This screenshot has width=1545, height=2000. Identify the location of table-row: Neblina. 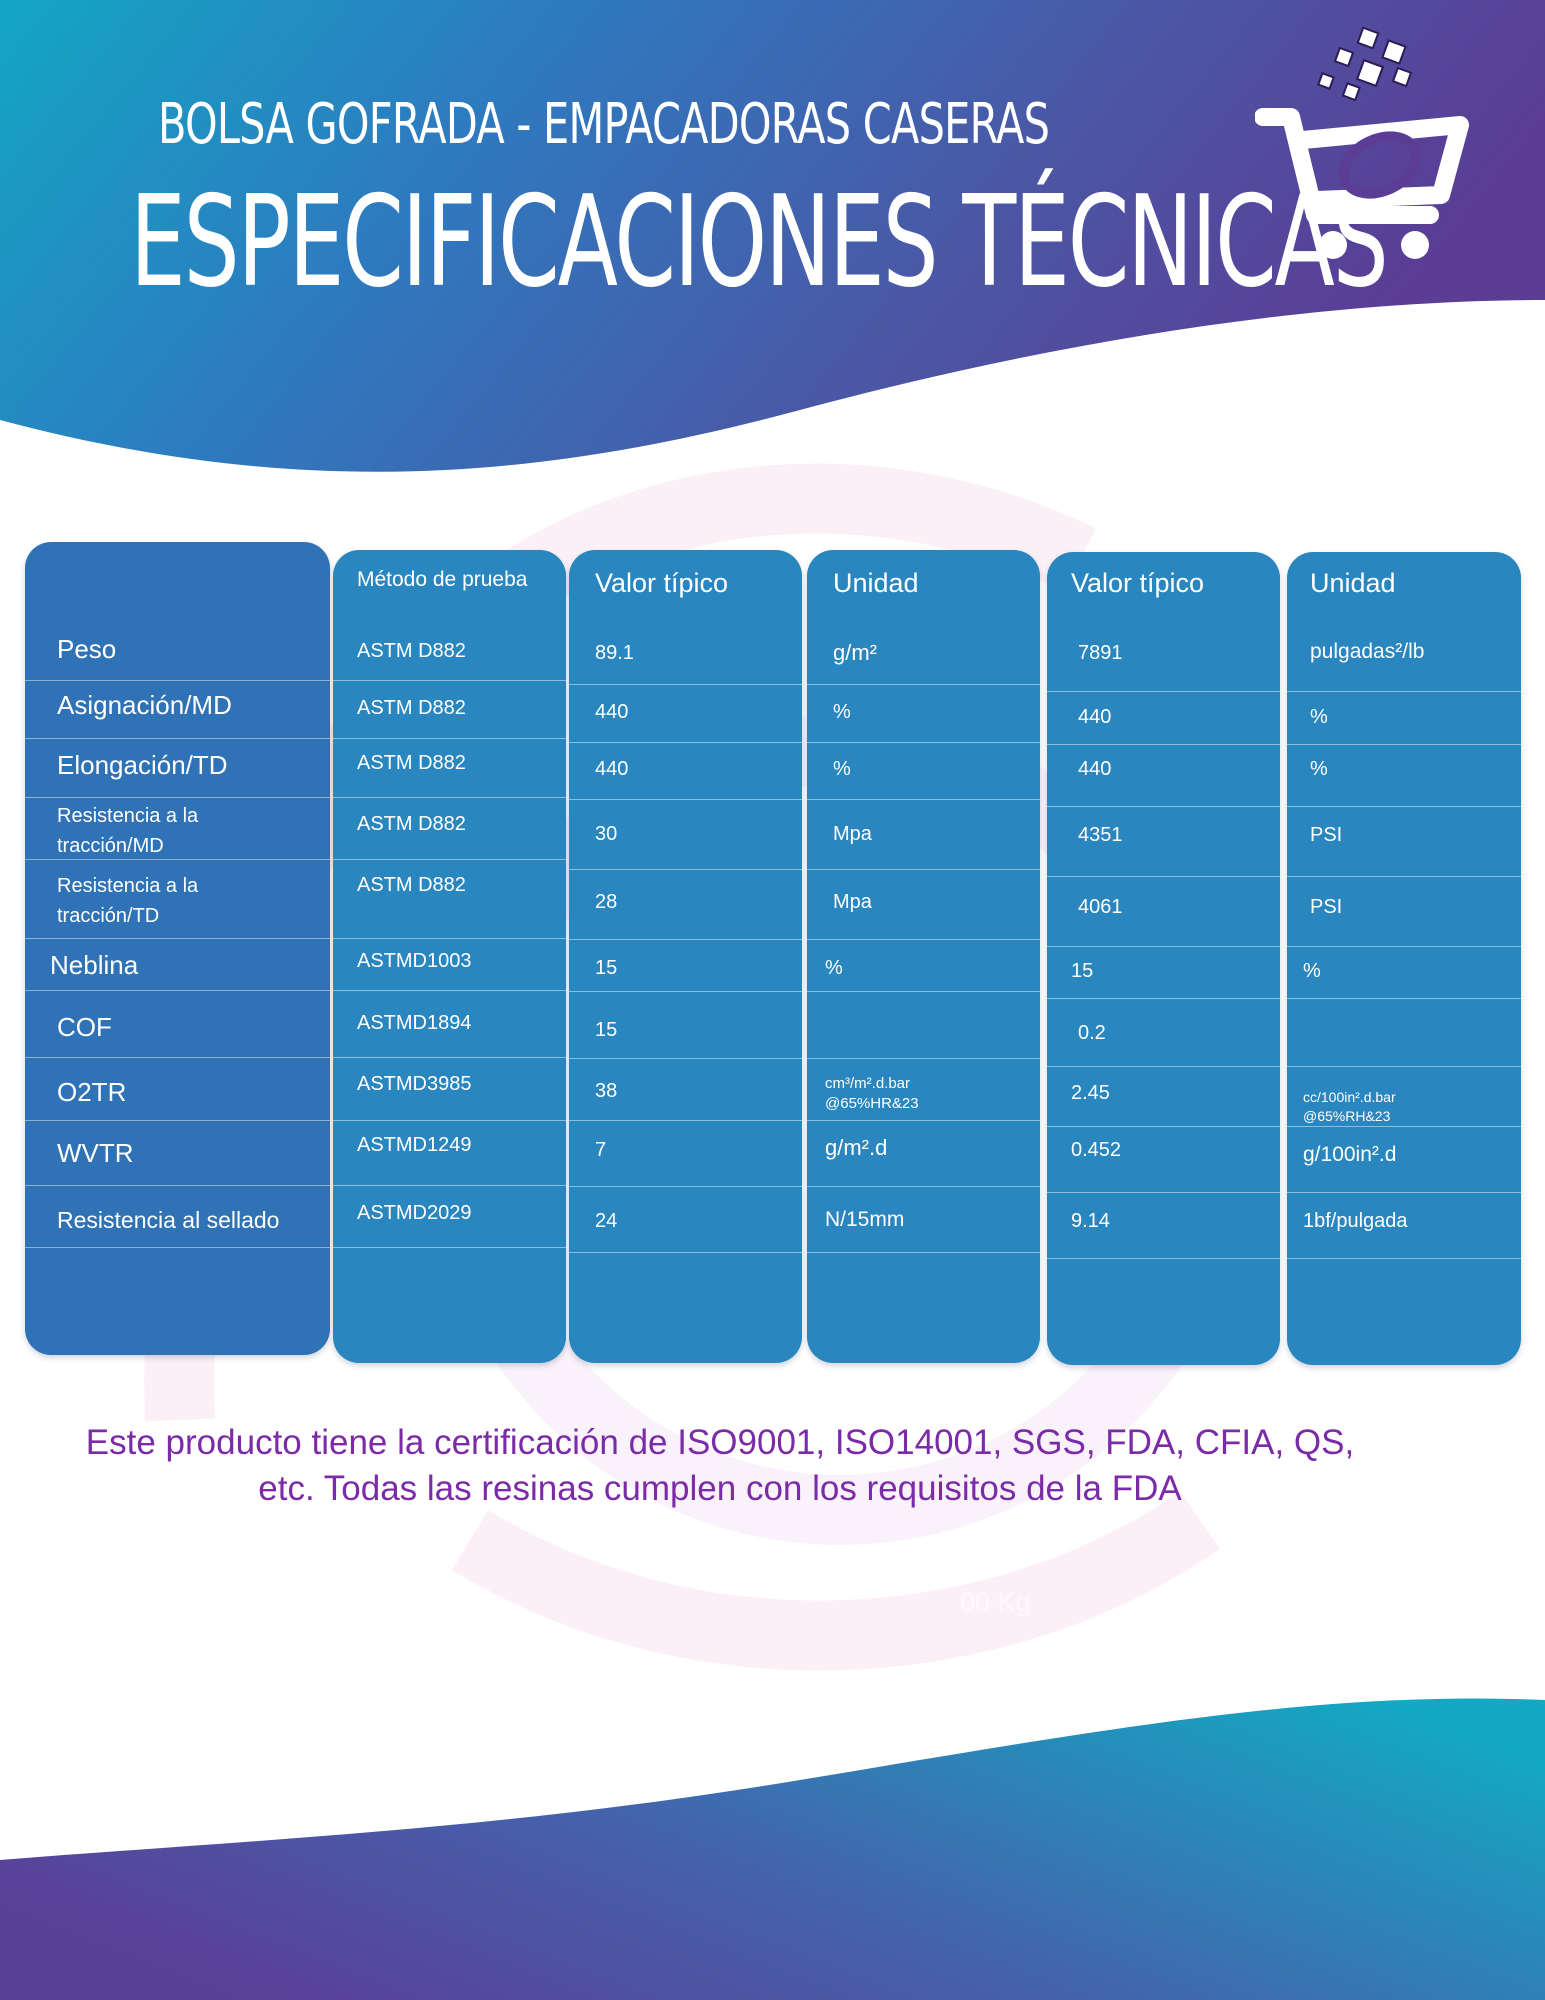
(177, 964).